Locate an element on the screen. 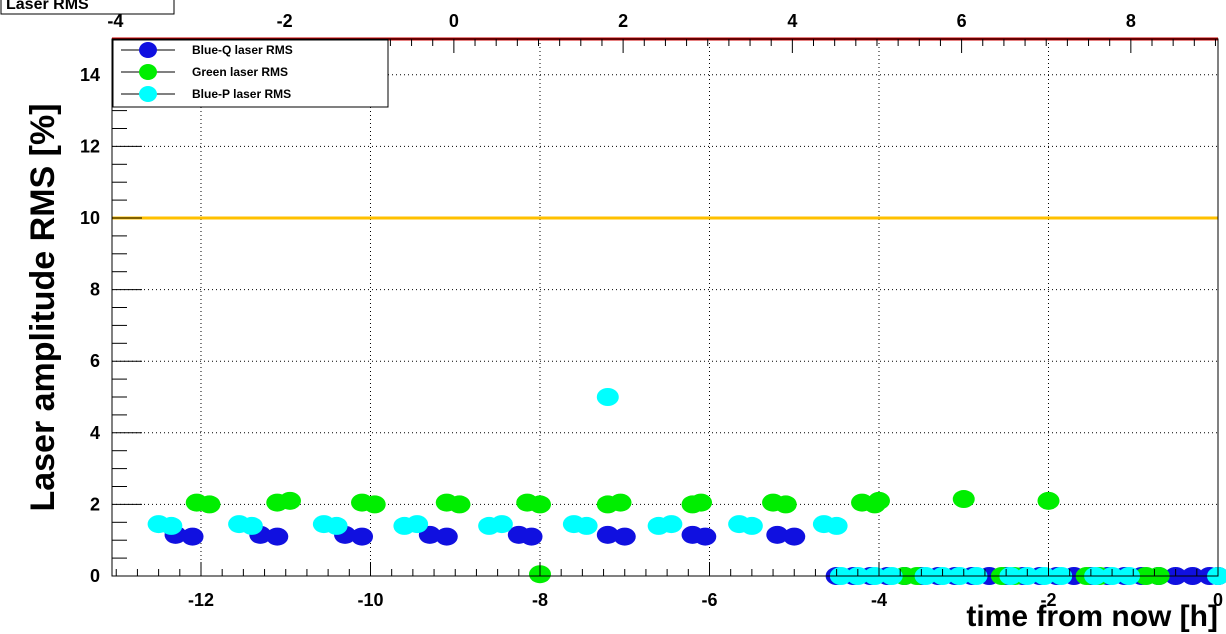  legend-label: Green laser RMS is located at coordinates (240, 72).